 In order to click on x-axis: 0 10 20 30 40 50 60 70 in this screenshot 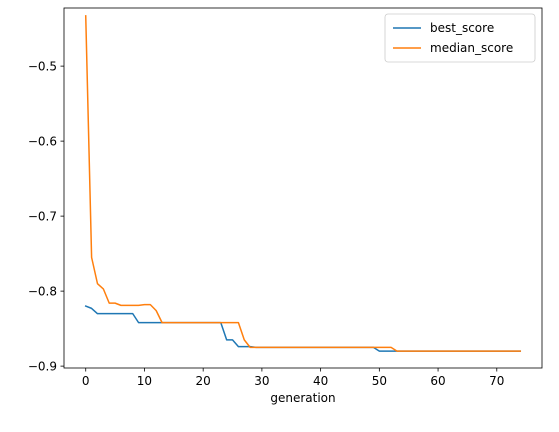, I will do `click(293, 378)`.